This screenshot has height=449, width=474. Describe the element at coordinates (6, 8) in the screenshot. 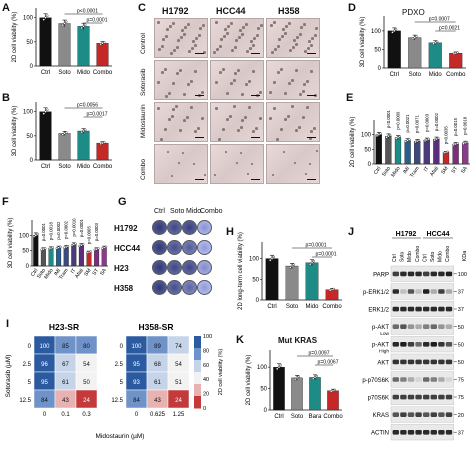

I see `panel-label: A` at that location.